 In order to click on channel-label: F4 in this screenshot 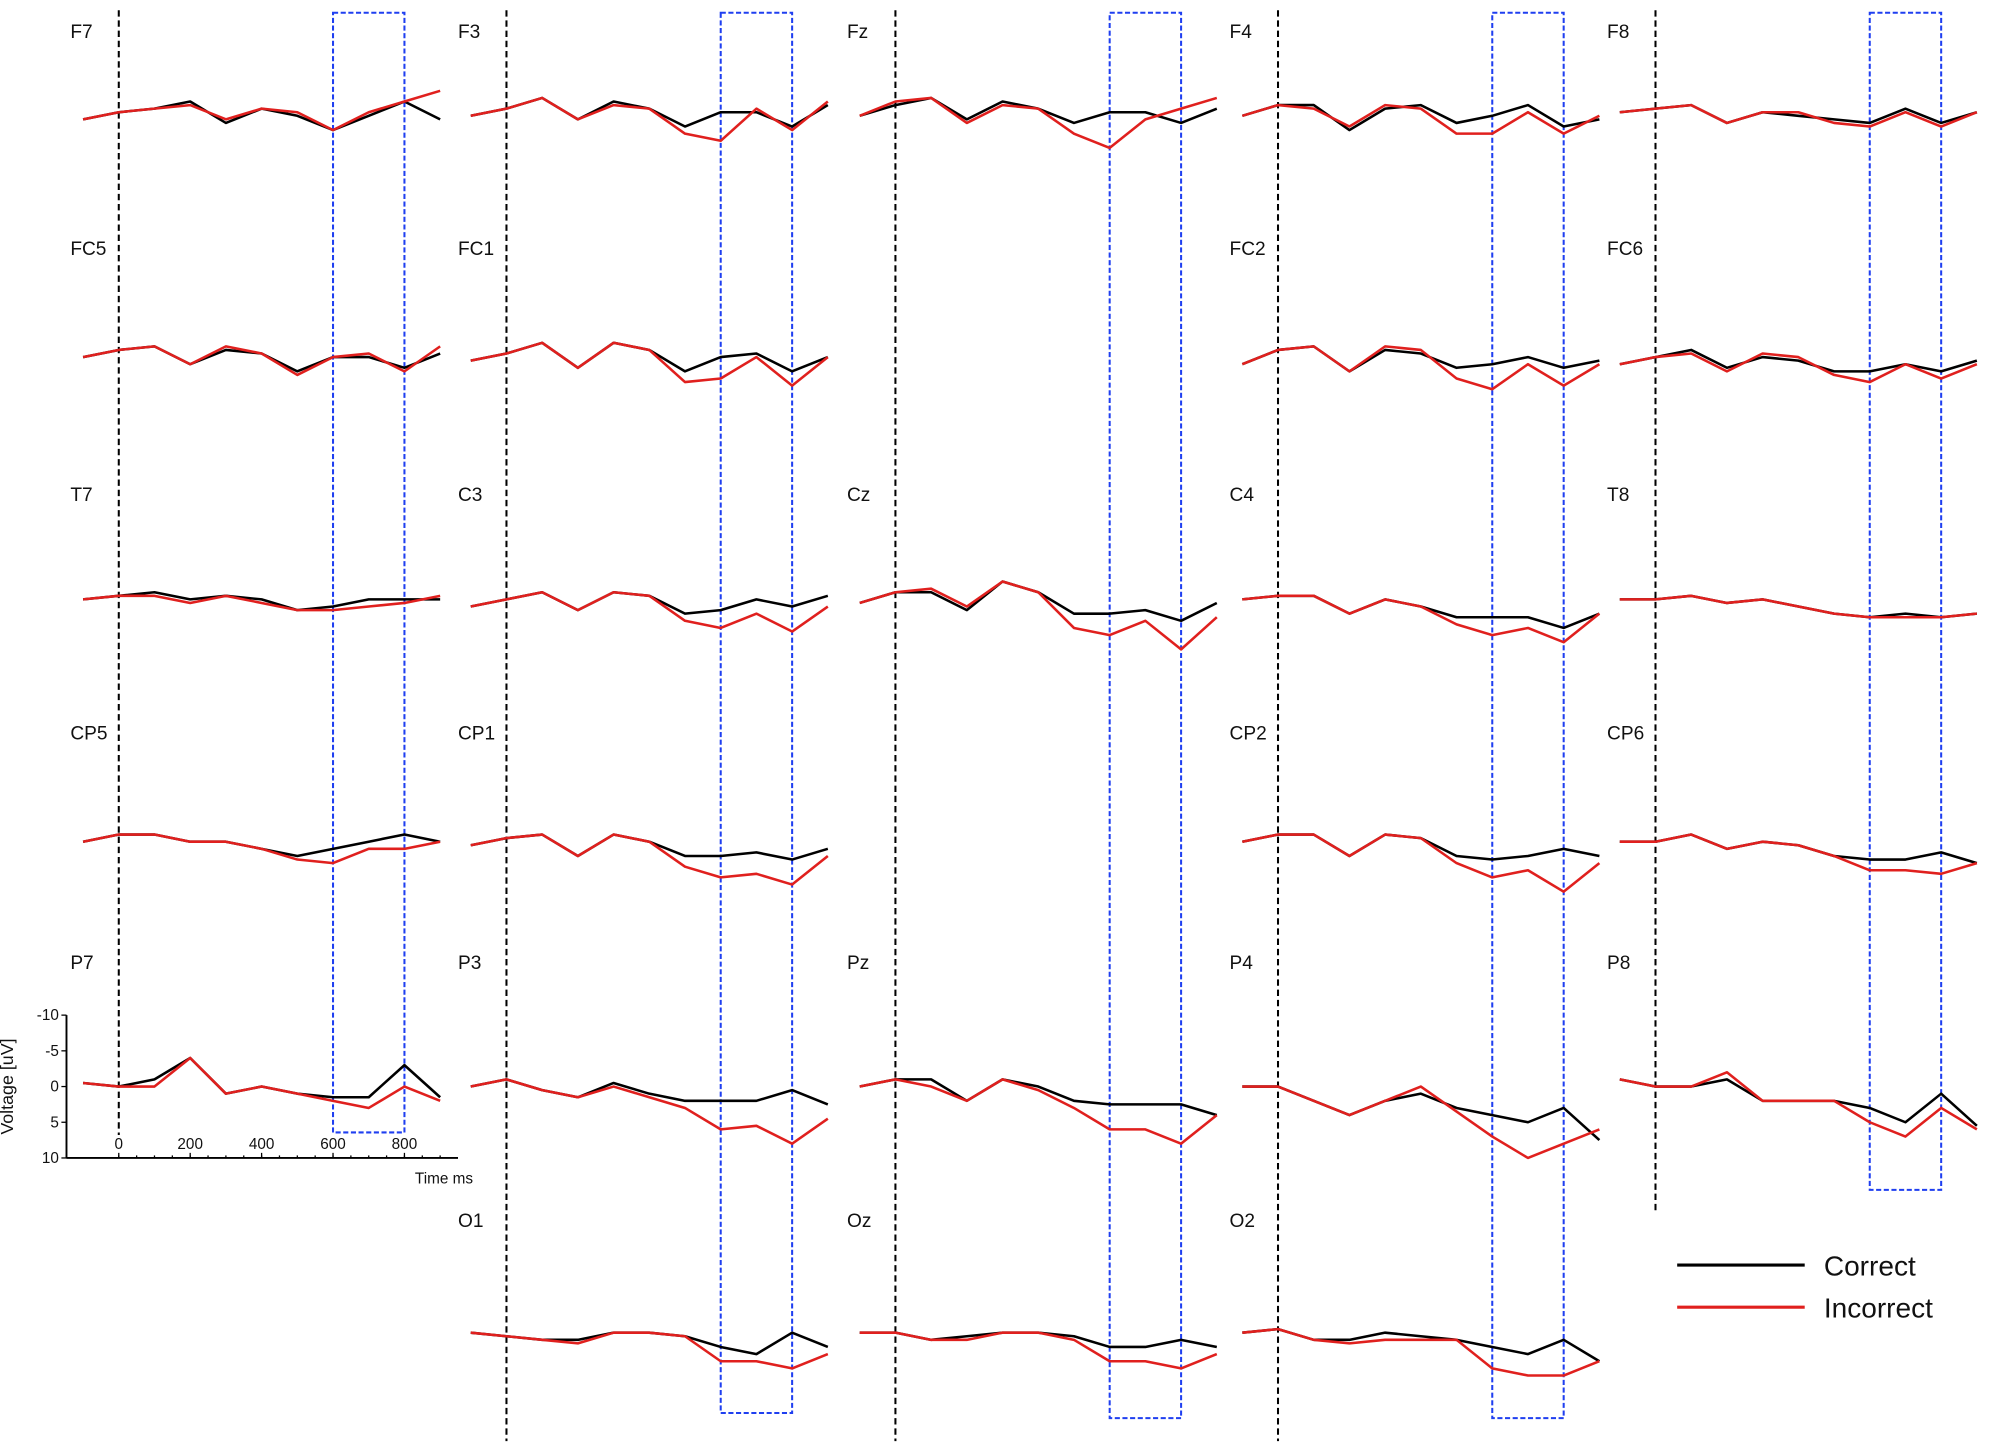, I will do `click(1241, 32)`.